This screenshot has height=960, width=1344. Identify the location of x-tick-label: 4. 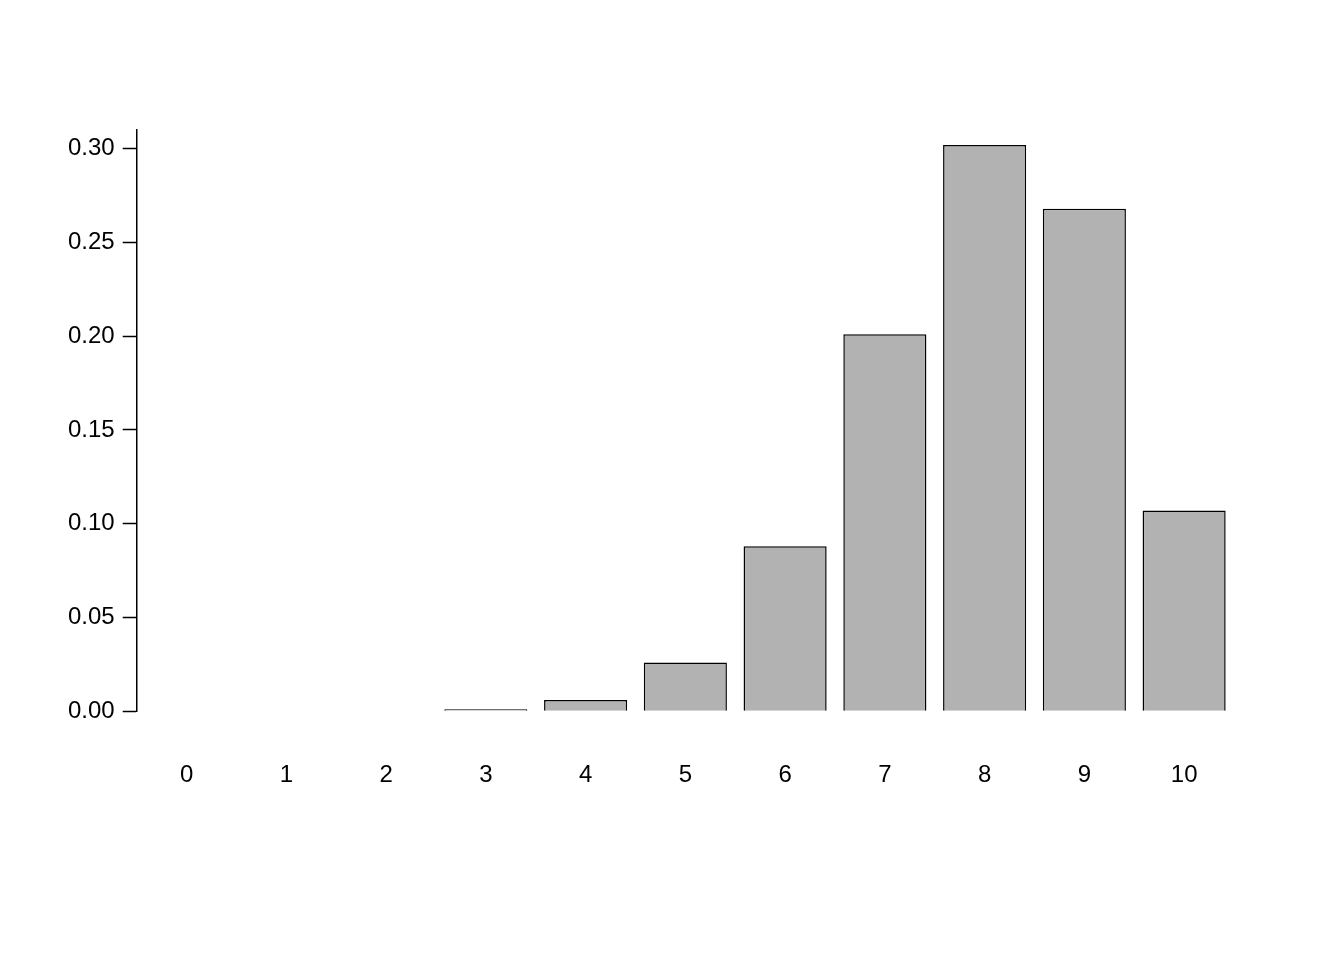
(585, 774).